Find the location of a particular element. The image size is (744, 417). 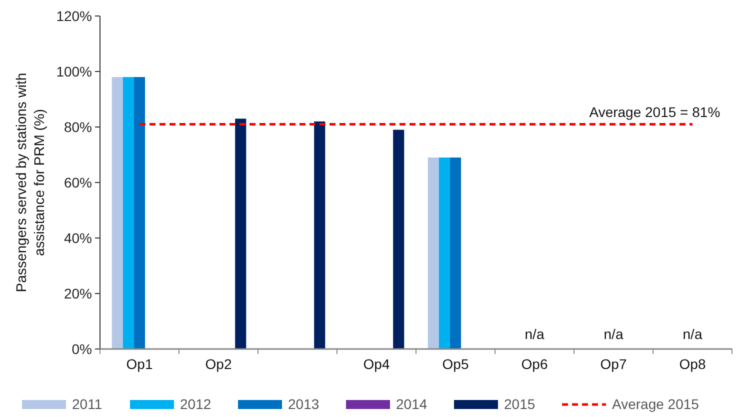

x-tick-label: Op7 is located at coordinates (613, 364).